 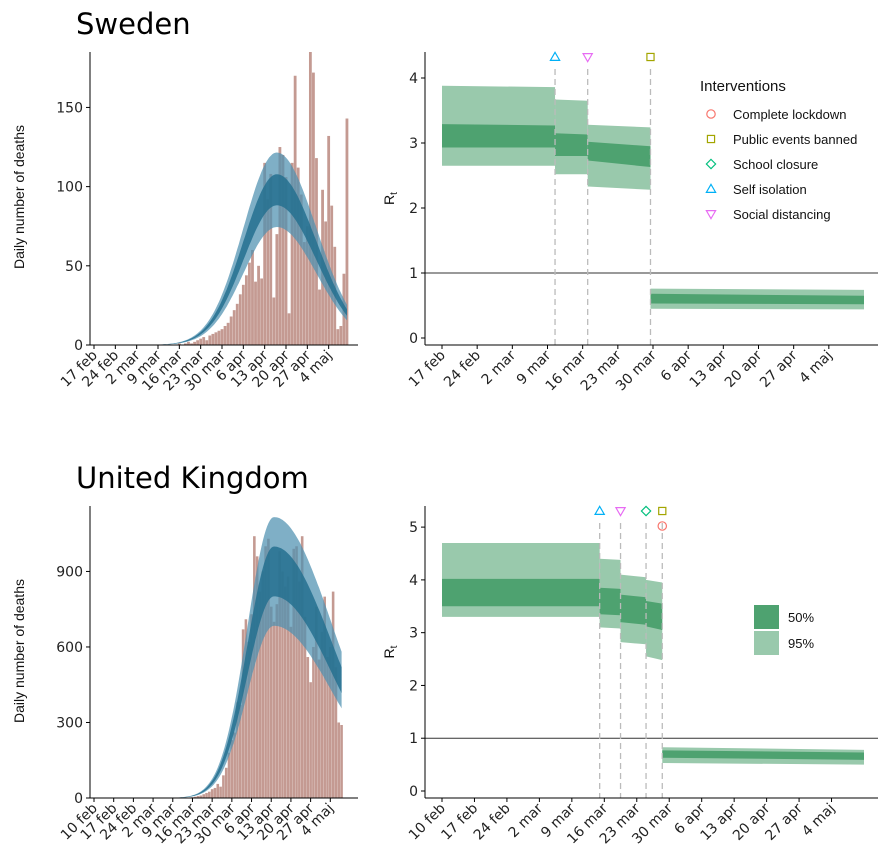 I want to click on sweden-title: Sweden, so click(x=133, y=24).